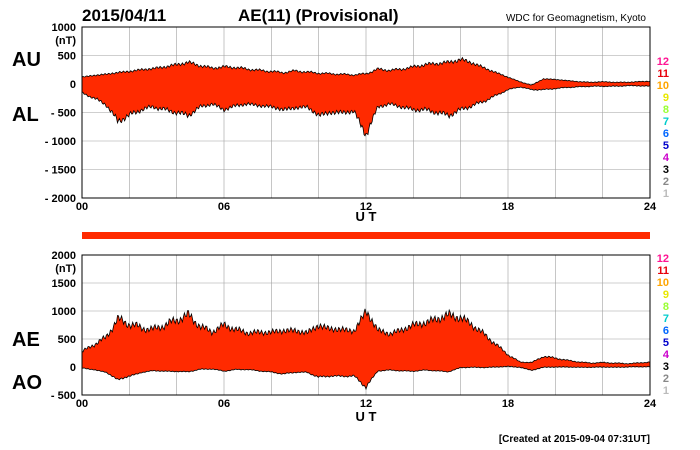 Image resolution: width=700 pixels, height=450 pixels. Describe the element at coordinates (366, 71) in the screenshot. I see `series-line-au` at that location.